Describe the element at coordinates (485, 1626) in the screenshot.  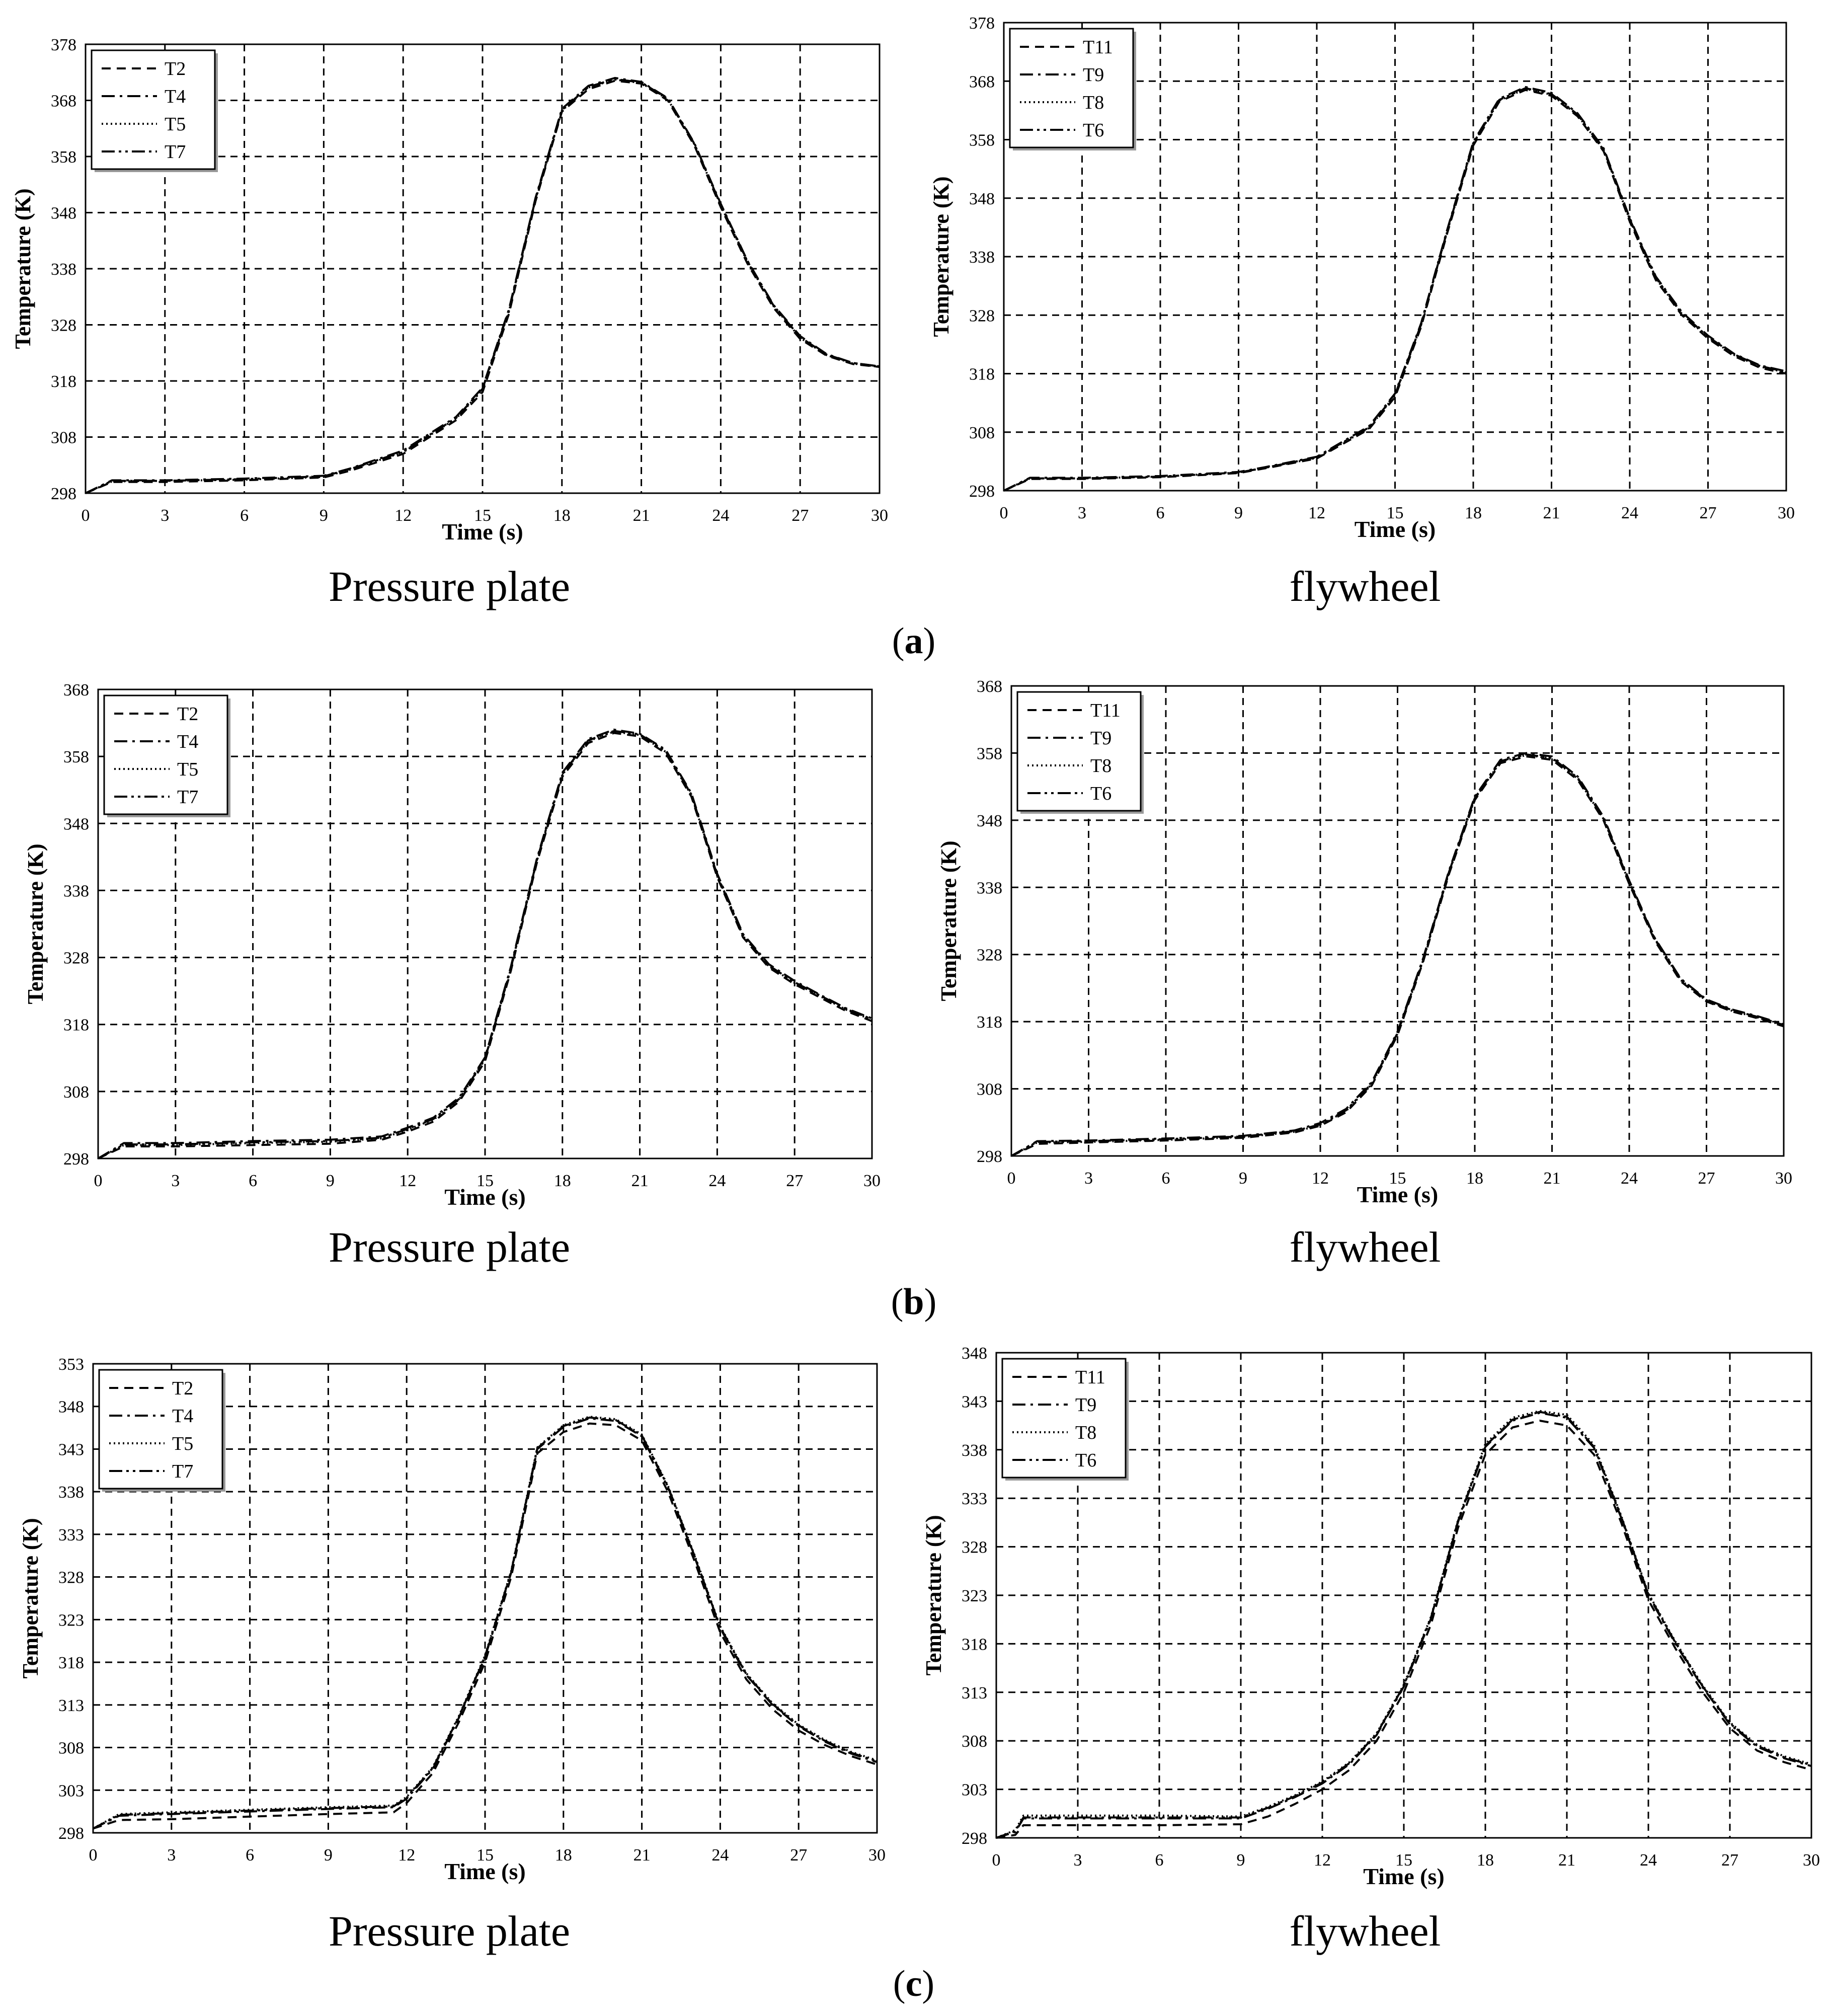
I see `series-line-T2` at that location.